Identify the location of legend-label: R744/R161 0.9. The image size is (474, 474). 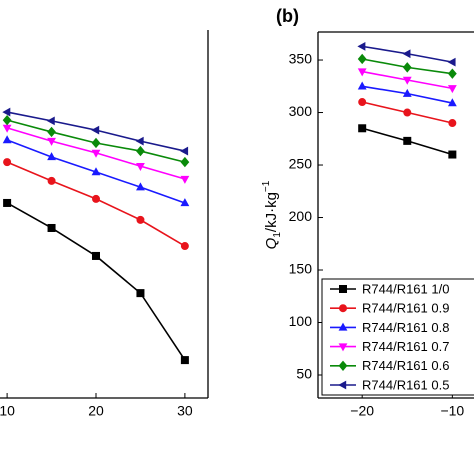
(405, 308).